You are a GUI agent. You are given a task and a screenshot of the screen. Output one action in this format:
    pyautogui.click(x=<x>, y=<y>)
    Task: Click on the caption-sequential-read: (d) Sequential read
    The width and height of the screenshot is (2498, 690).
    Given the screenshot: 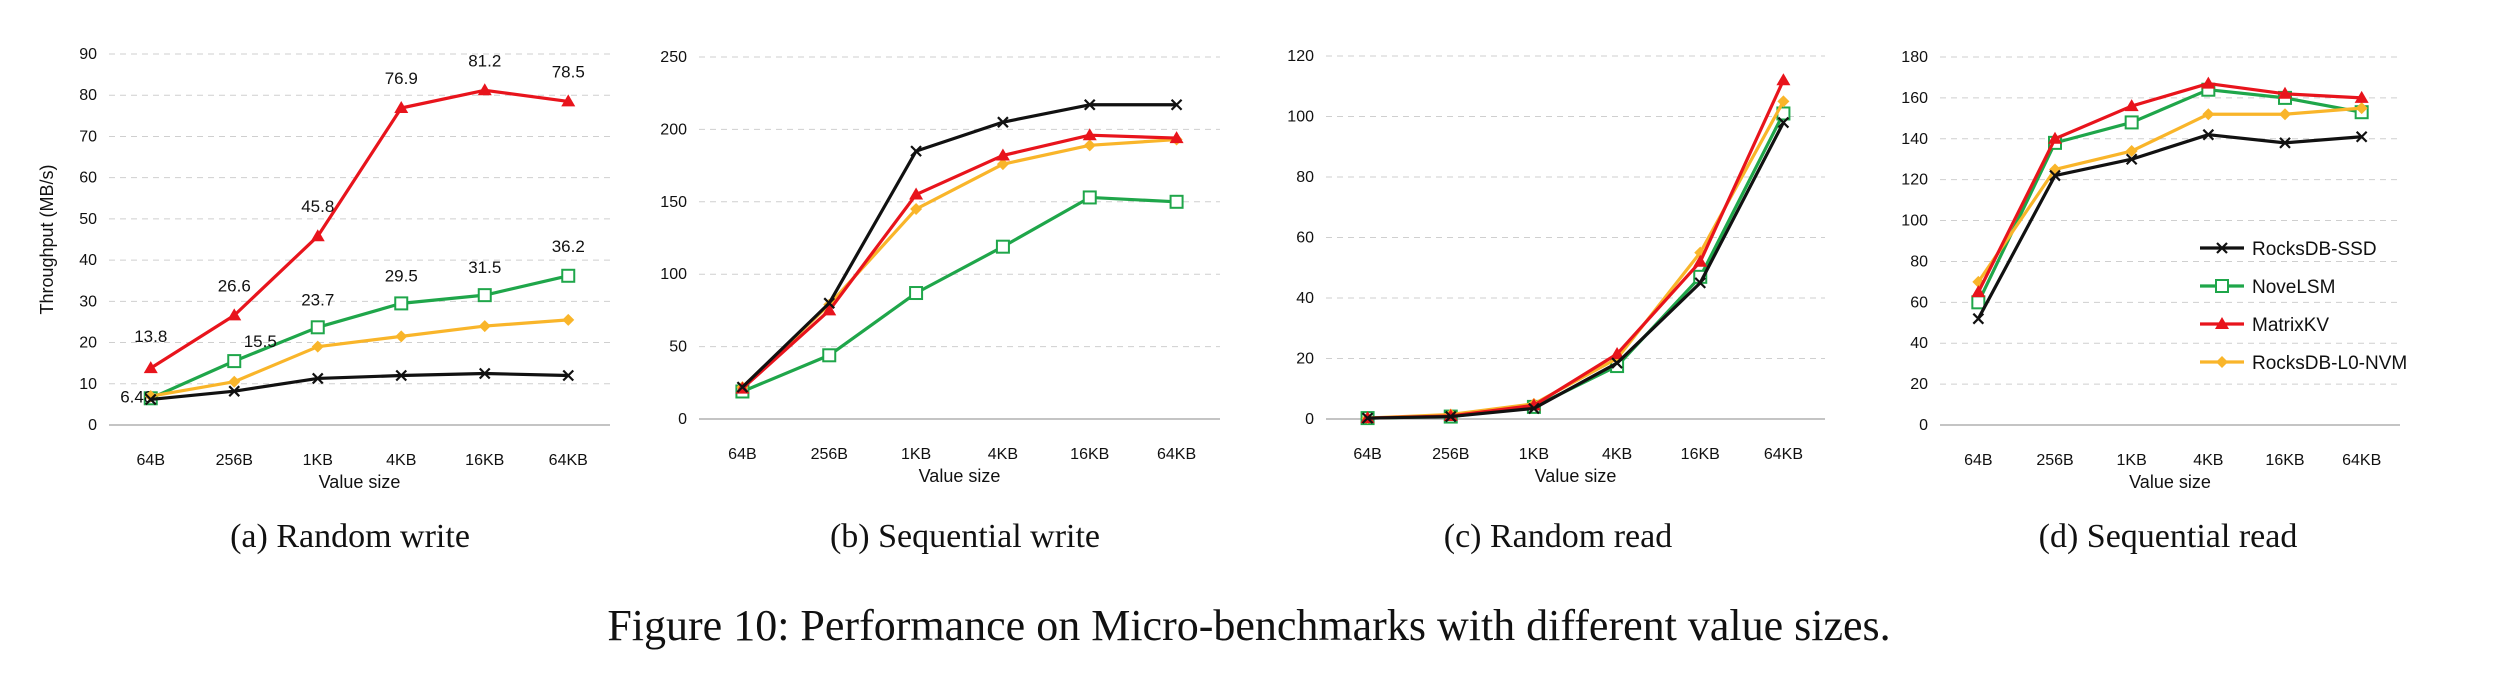 What is the action you would take?
    pyautogui.click(x=2168, y=536)
    